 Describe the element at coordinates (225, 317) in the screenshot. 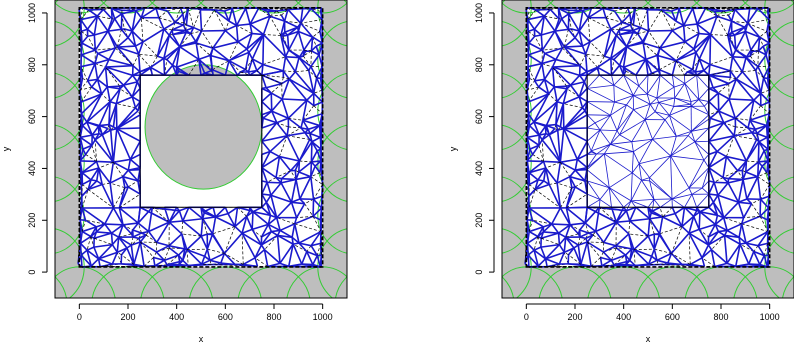

I see `x-tick-label: 600` at that location.